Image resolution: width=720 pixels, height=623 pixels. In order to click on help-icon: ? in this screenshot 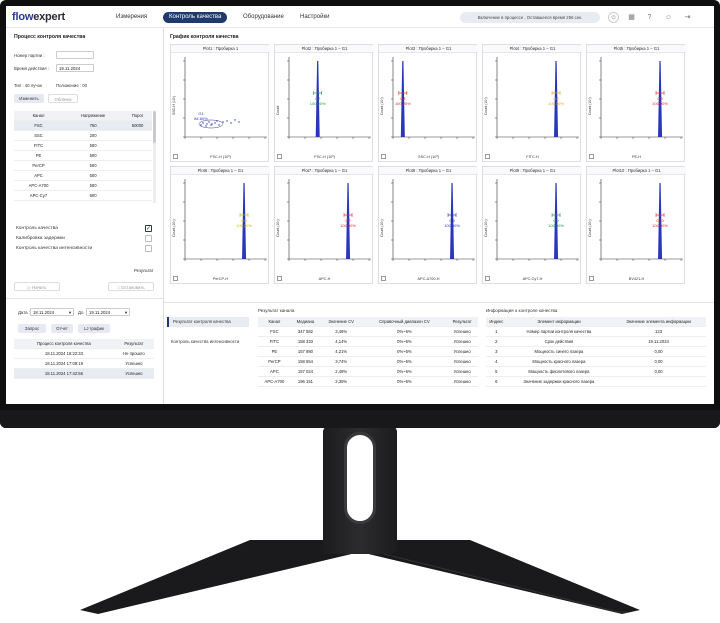, I will do `click(649, 17)`.